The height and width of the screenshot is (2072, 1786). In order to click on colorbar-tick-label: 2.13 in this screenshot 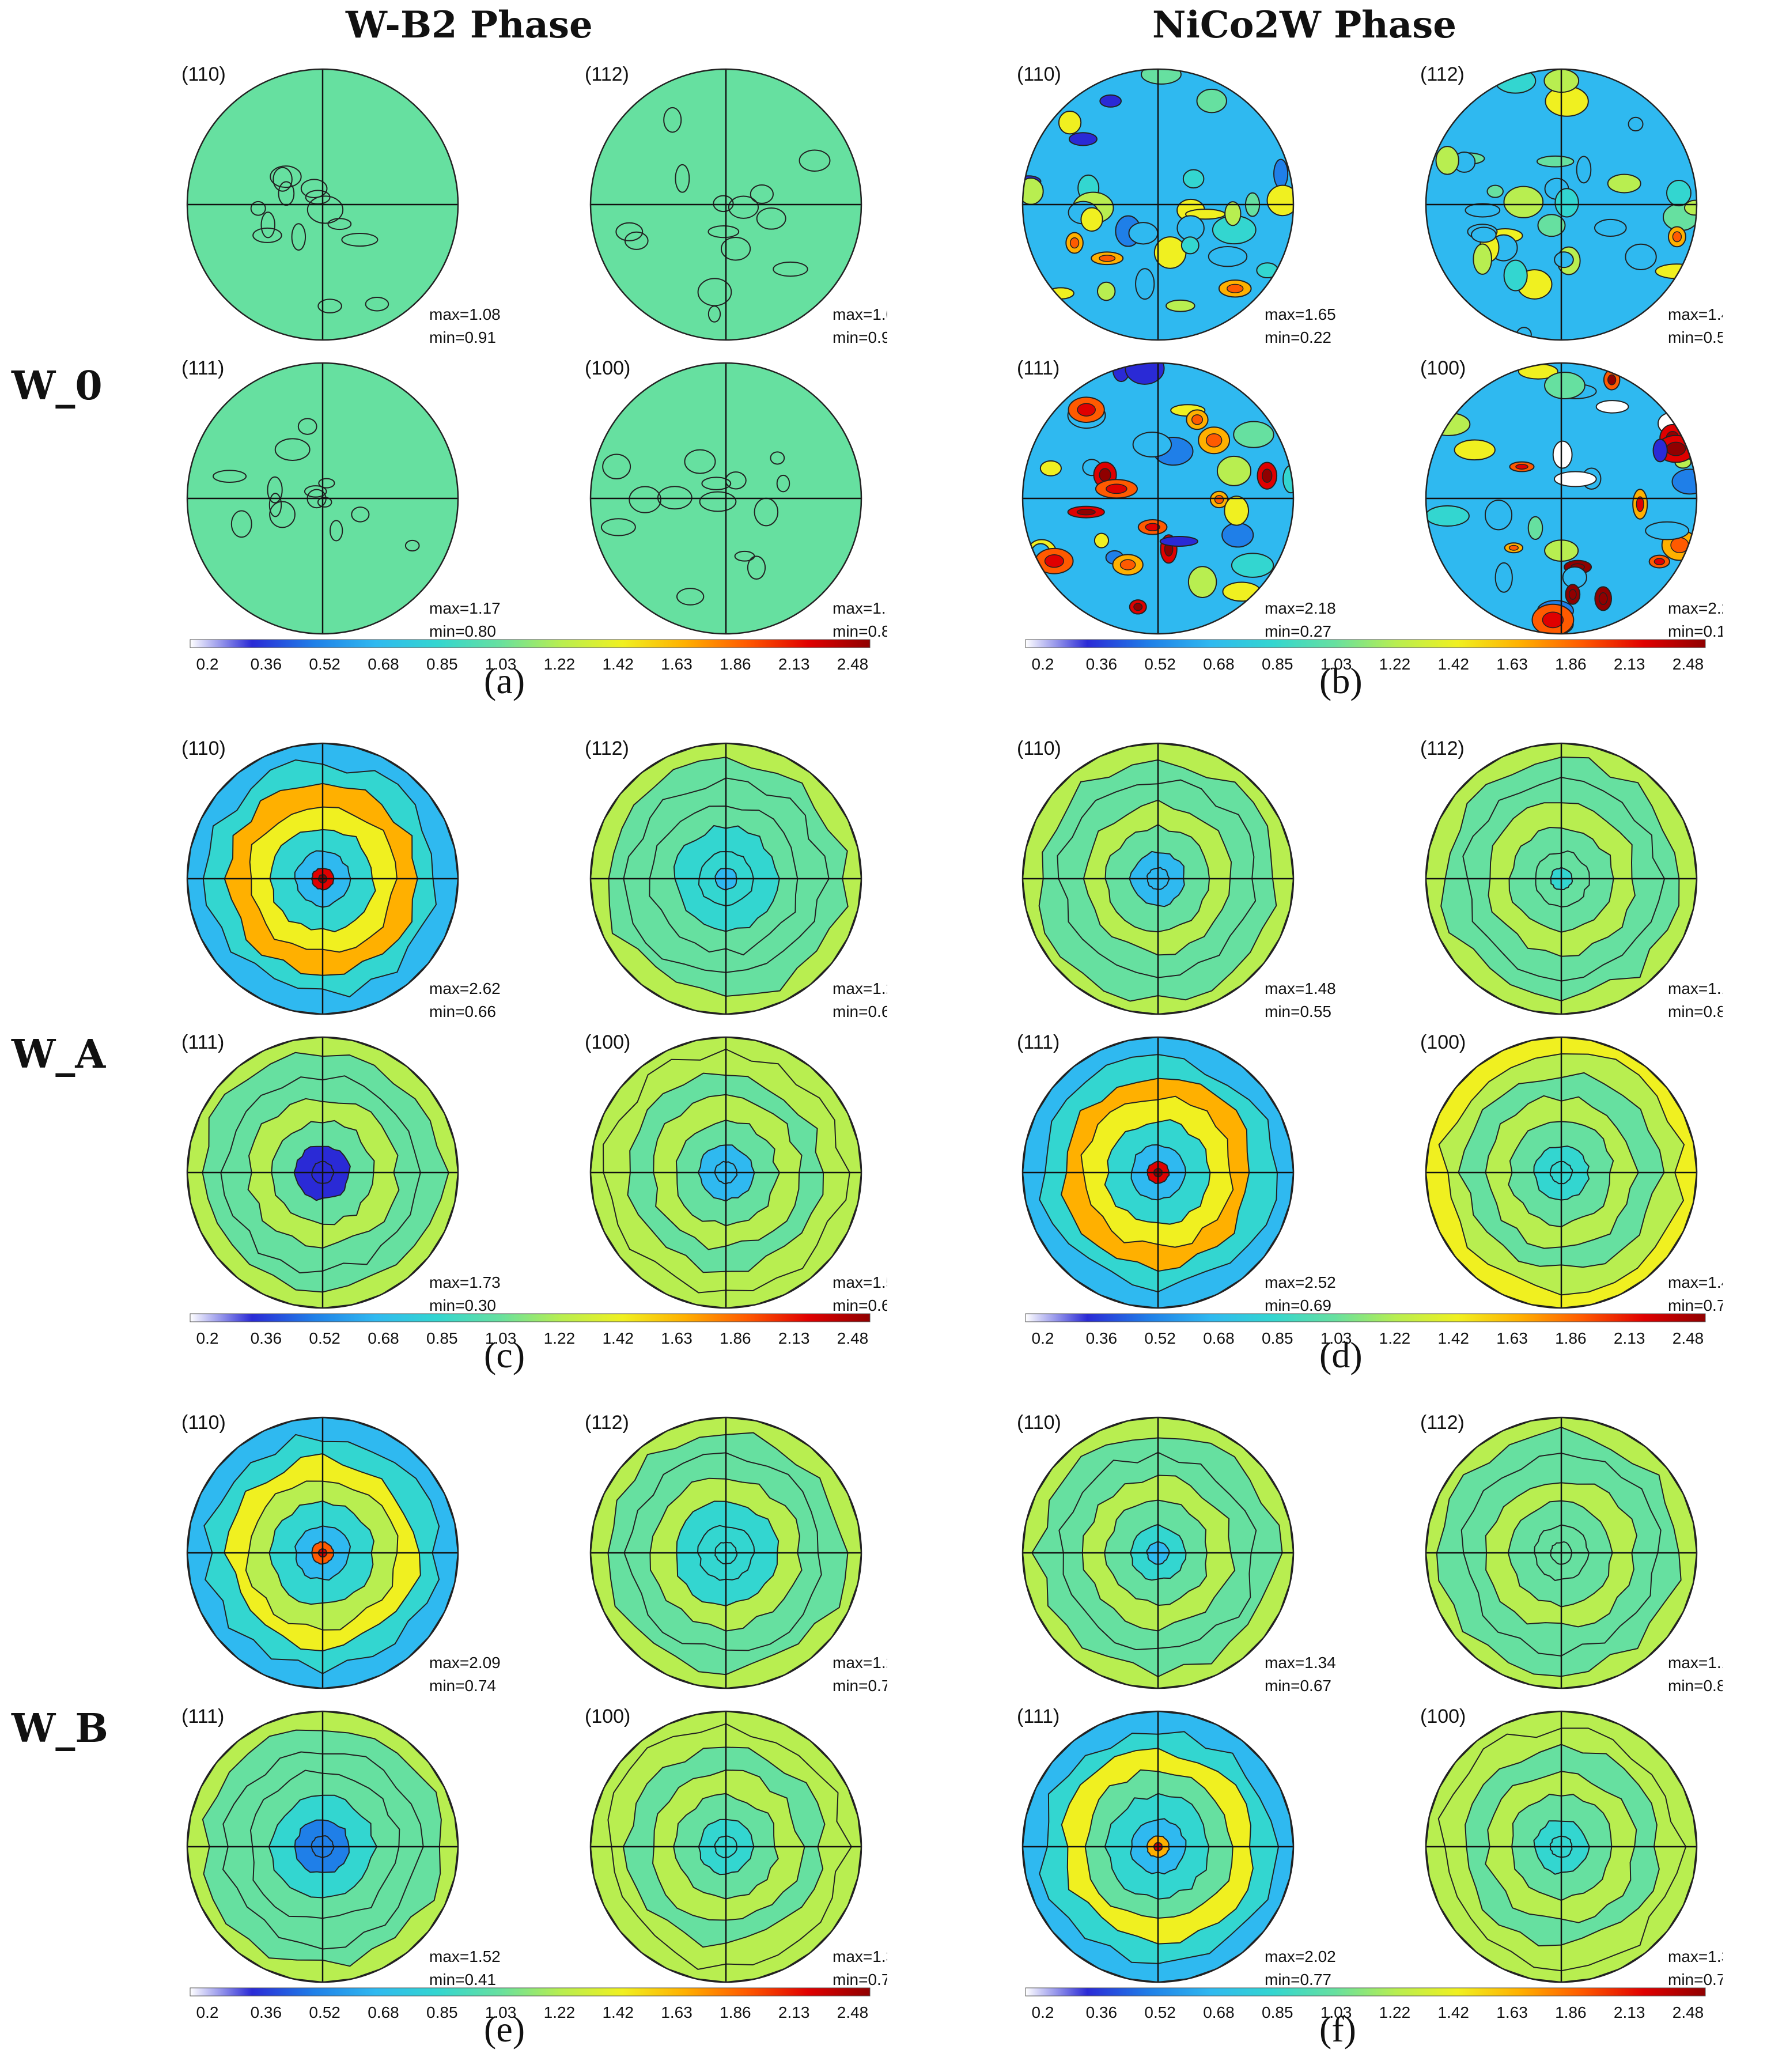, I will do `click(1629, 2012)`.